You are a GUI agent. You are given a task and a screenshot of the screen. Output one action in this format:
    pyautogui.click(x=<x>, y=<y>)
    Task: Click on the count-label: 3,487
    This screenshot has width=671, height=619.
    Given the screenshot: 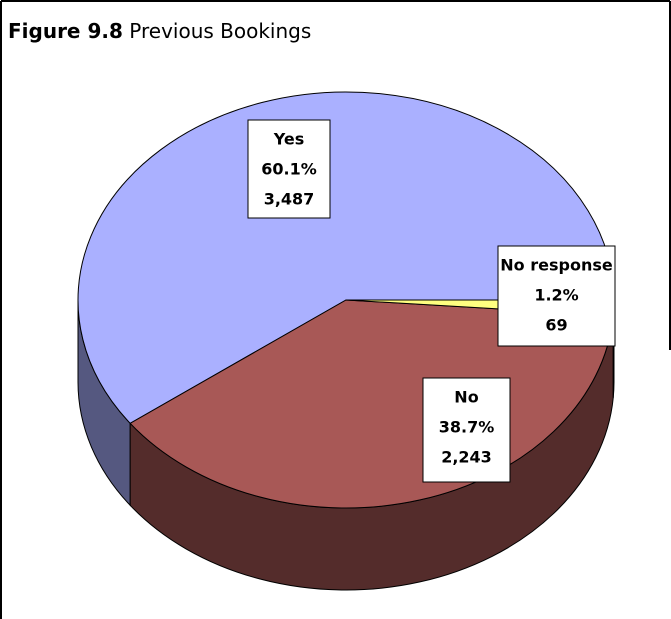 What is the action you would take?
    pyautogui.click(x=289, y=199)
    